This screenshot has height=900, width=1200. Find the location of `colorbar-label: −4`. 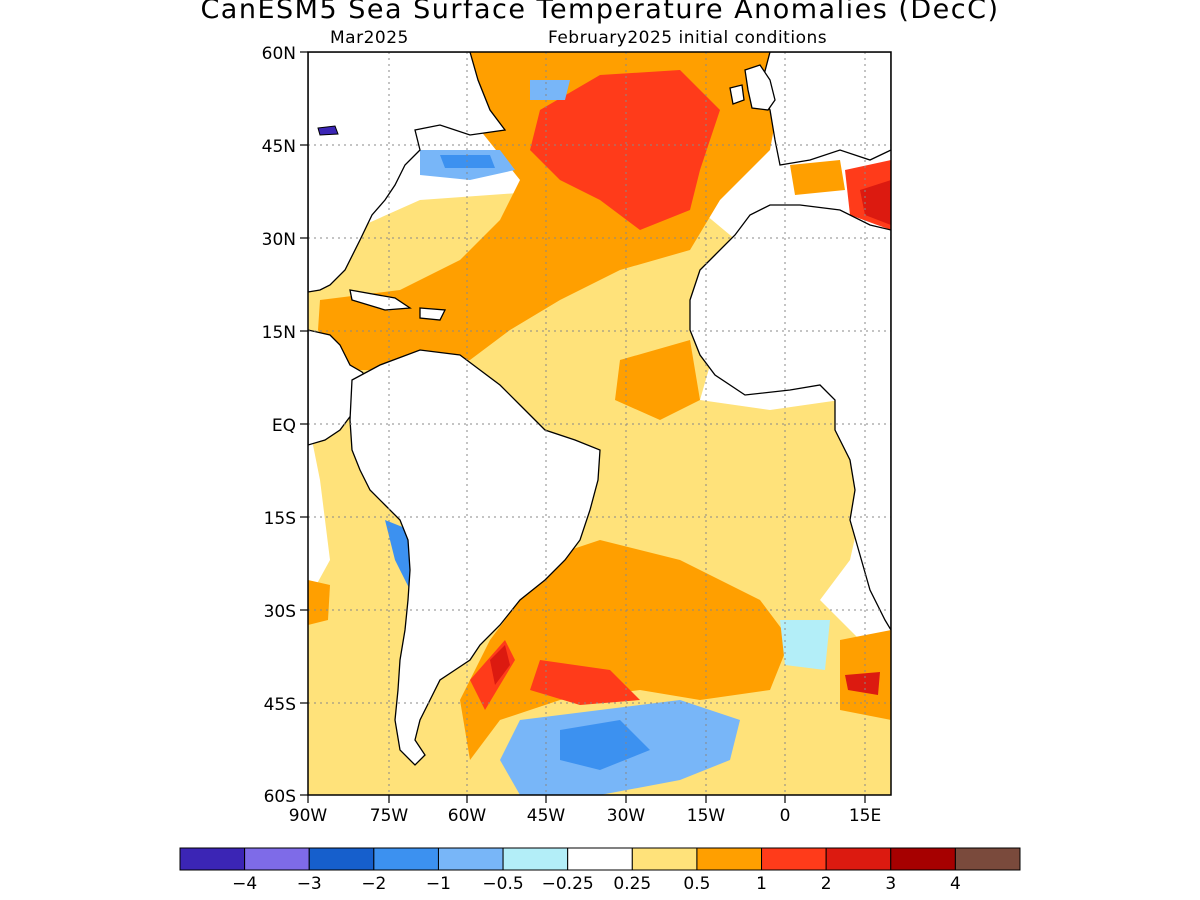

colorbar-label: −4 is located at coordinates (244, 884).